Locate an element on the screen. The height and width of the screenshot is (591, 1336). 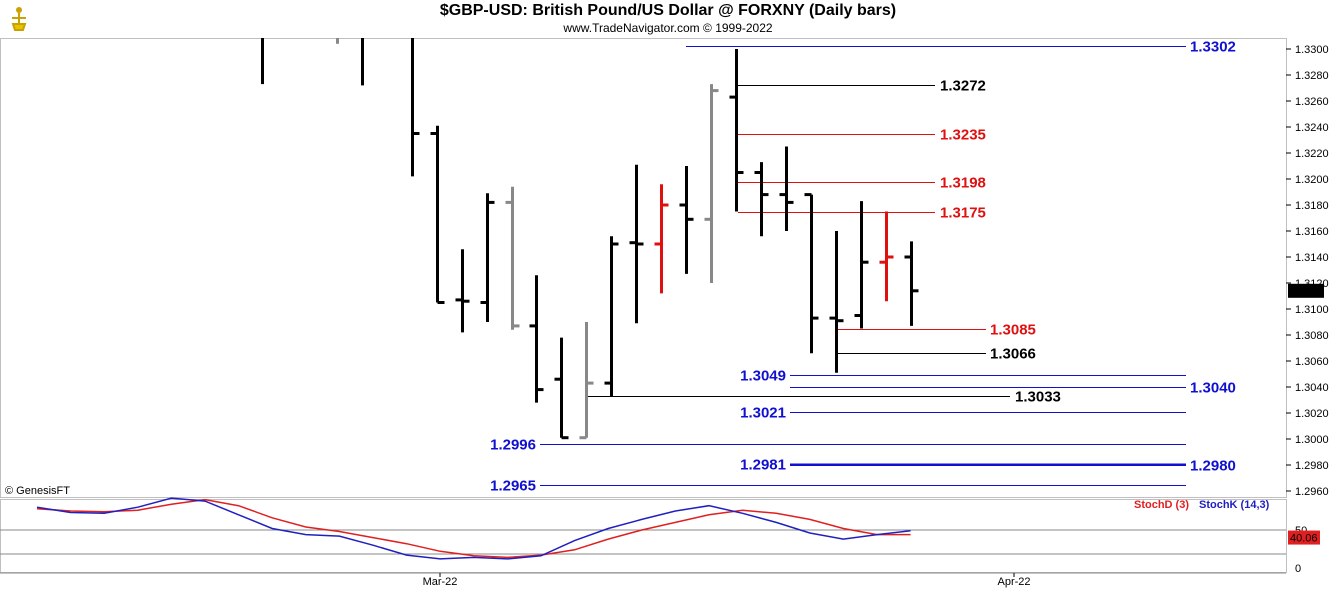
y-tick-label: 1.3240 is located at coordinates (1312, 128).